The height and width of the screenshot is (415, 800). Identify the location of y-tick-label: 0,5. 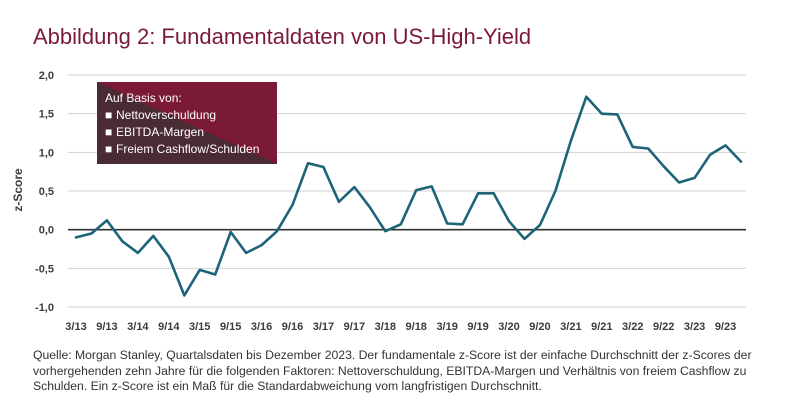
(46, 192).